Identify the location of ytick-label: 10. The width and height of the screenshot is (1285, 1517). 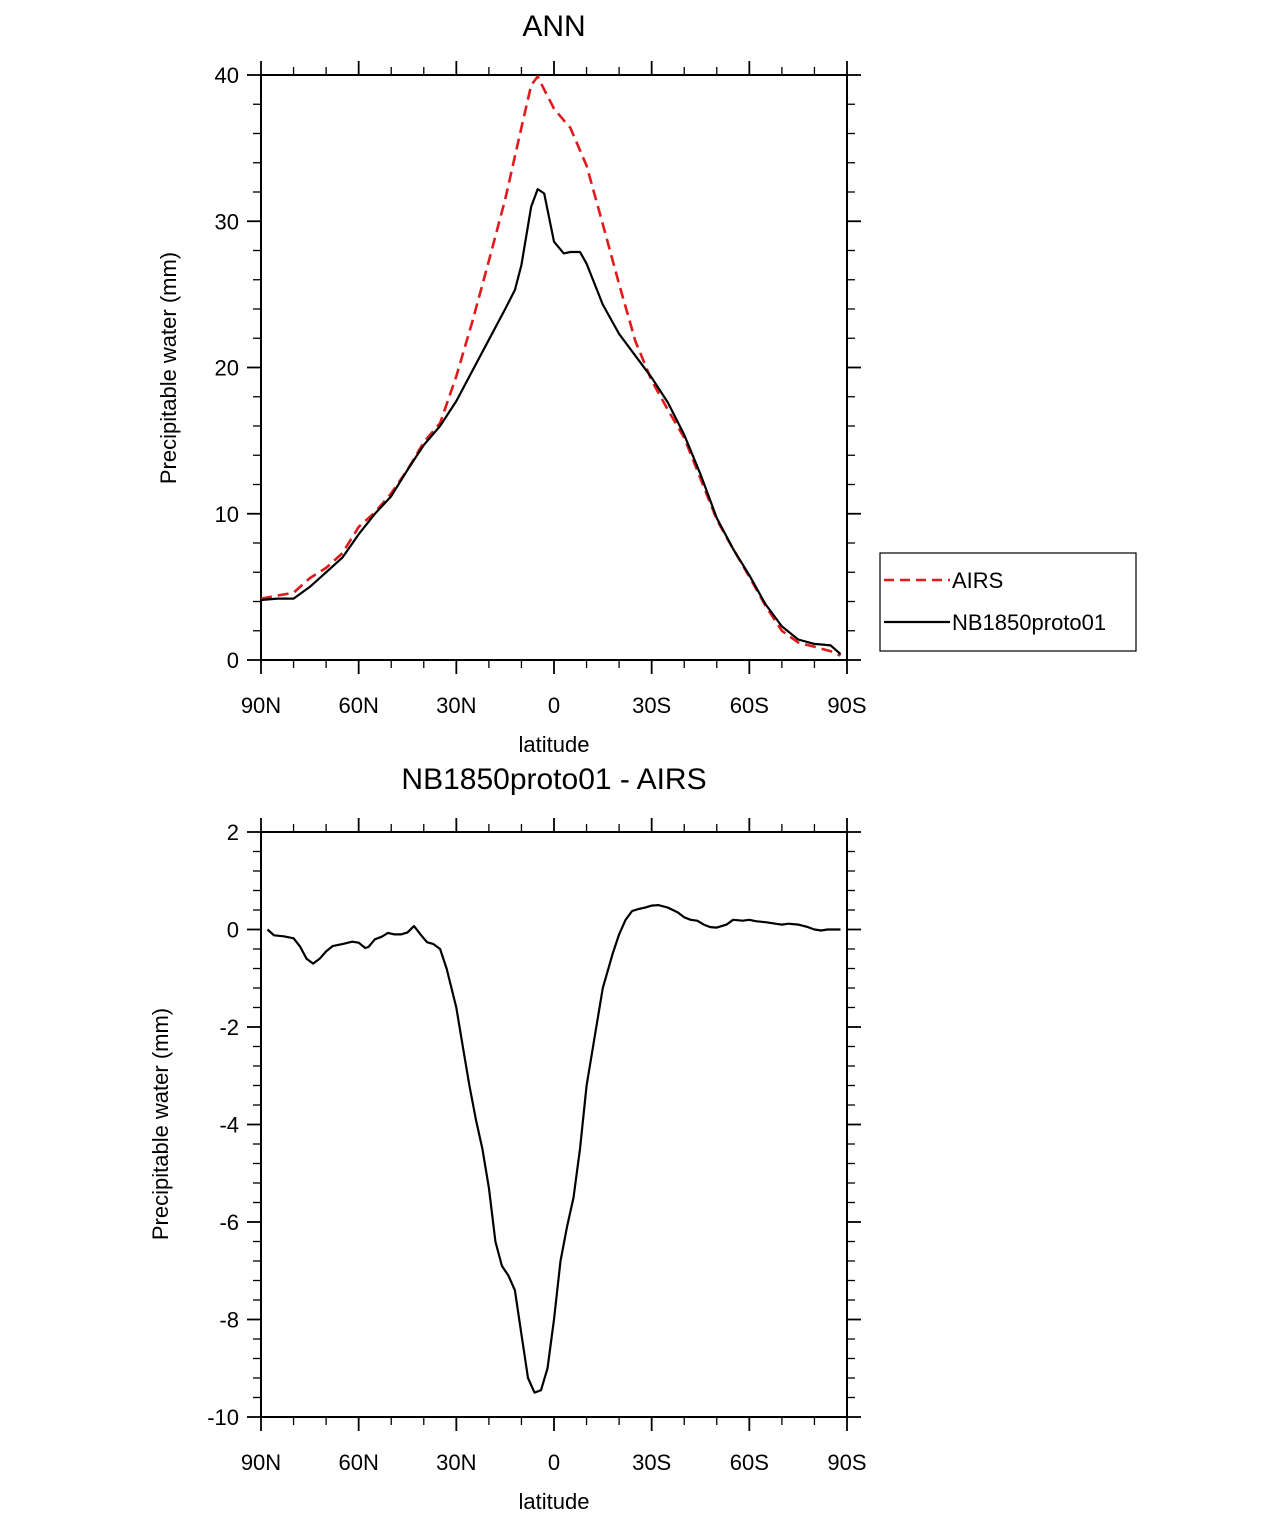
(227, 514).